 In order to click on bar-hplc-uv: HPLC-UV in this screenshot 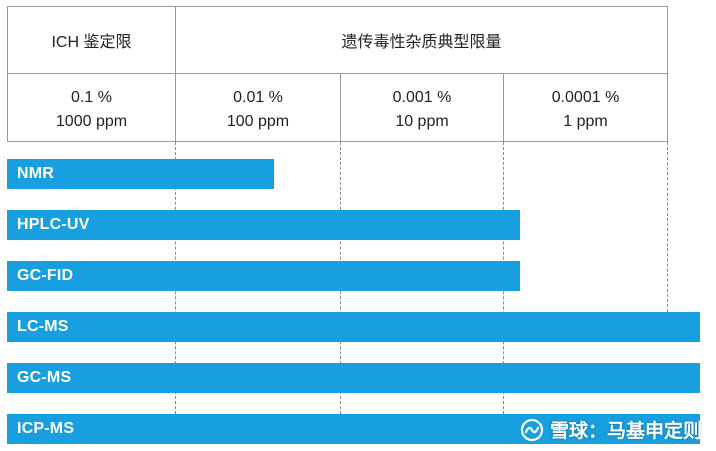, I will do `click(263, 225)`.